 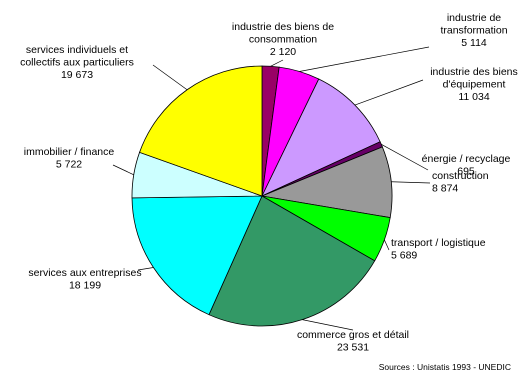 I want to click on slice-name: transport / logistique, so click(x=438, y=243).